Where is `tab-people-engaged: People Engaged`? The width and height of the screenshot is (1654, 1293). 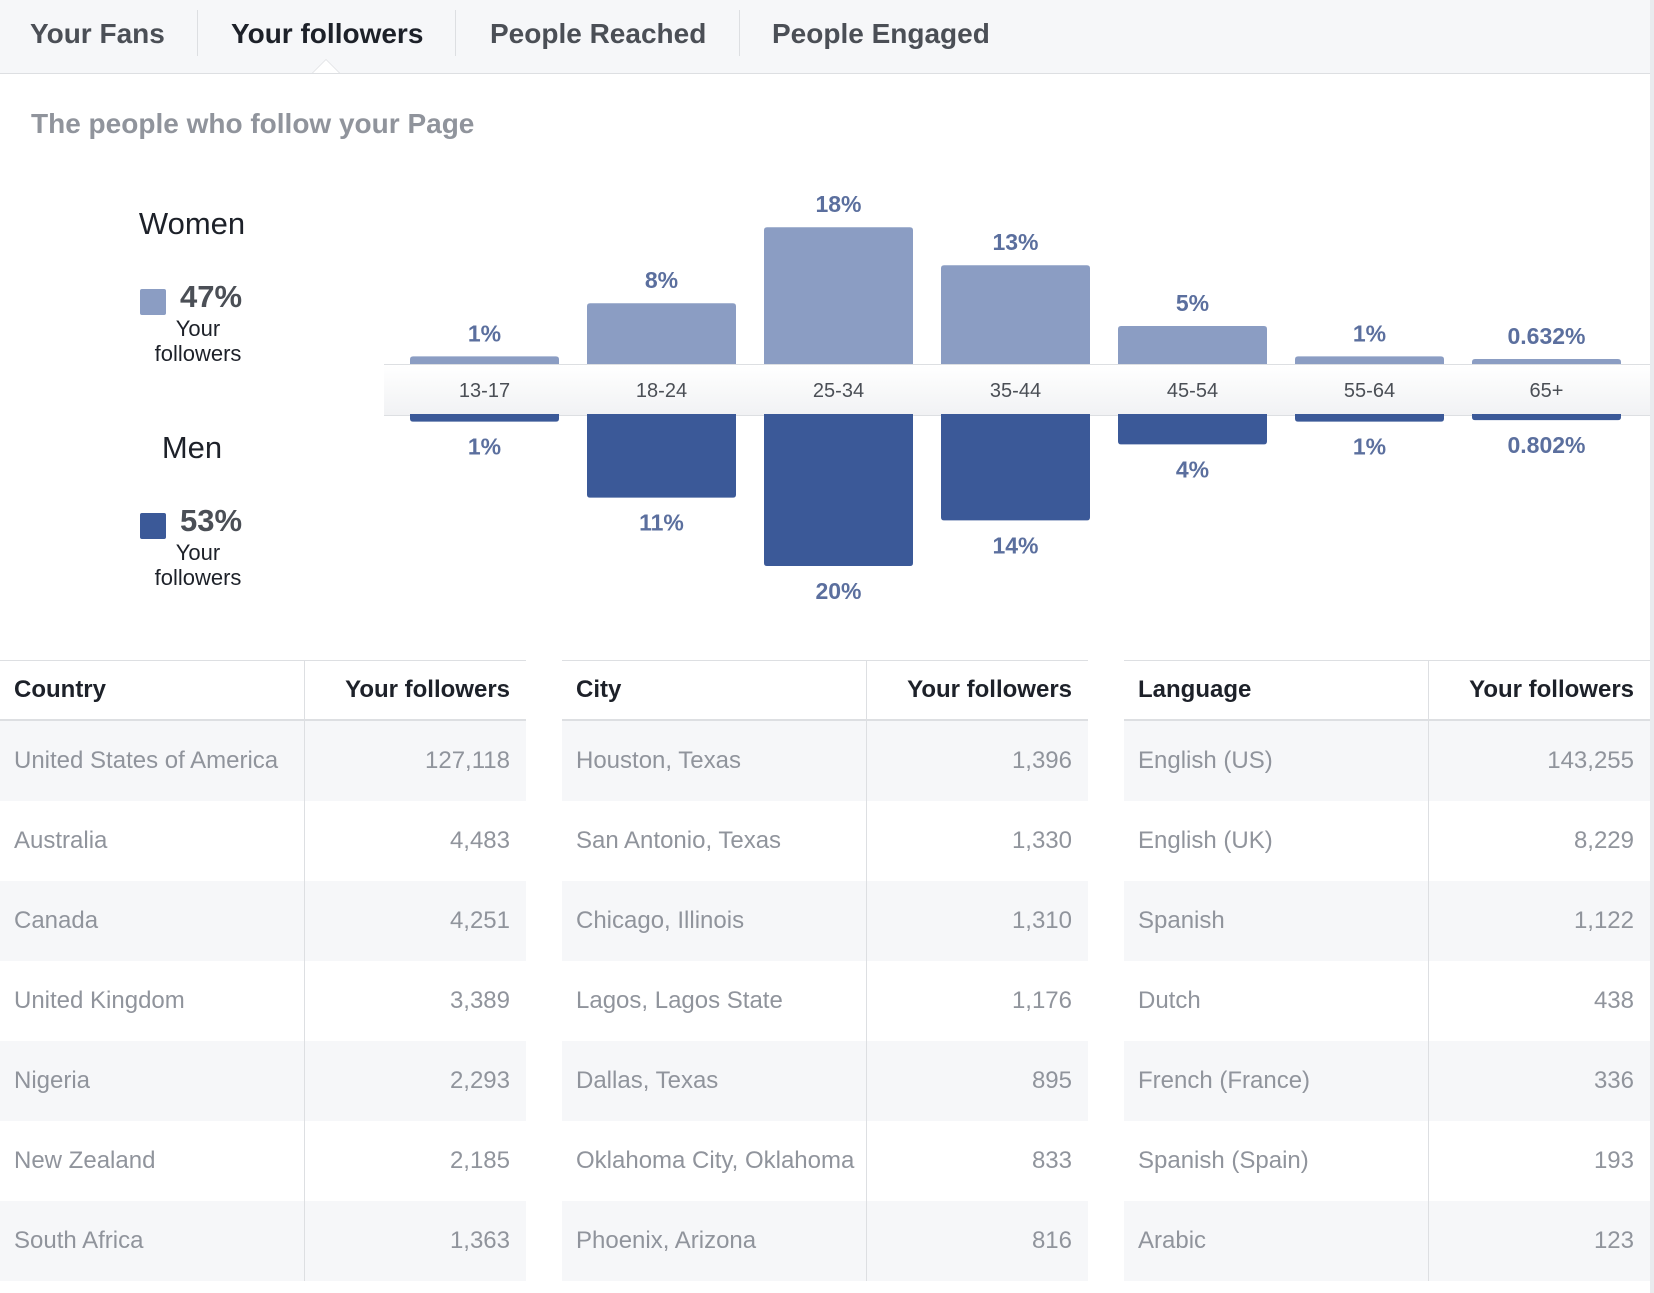
tab-people-engaged: People Engaged is located at coordinates (881, 33).